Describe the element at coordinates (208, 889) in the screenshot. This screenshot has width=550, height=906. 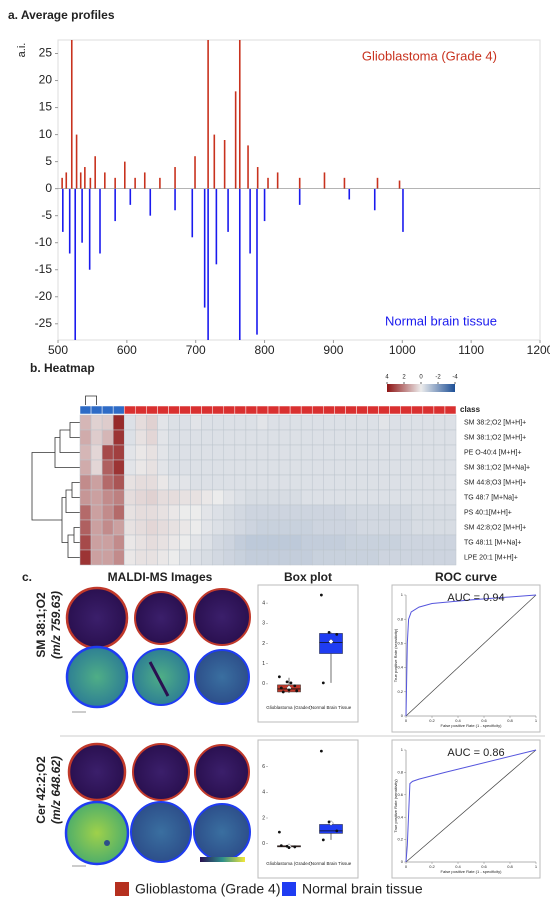
I see `legend-label: Glioblastoma (Grade 4)` at that location.